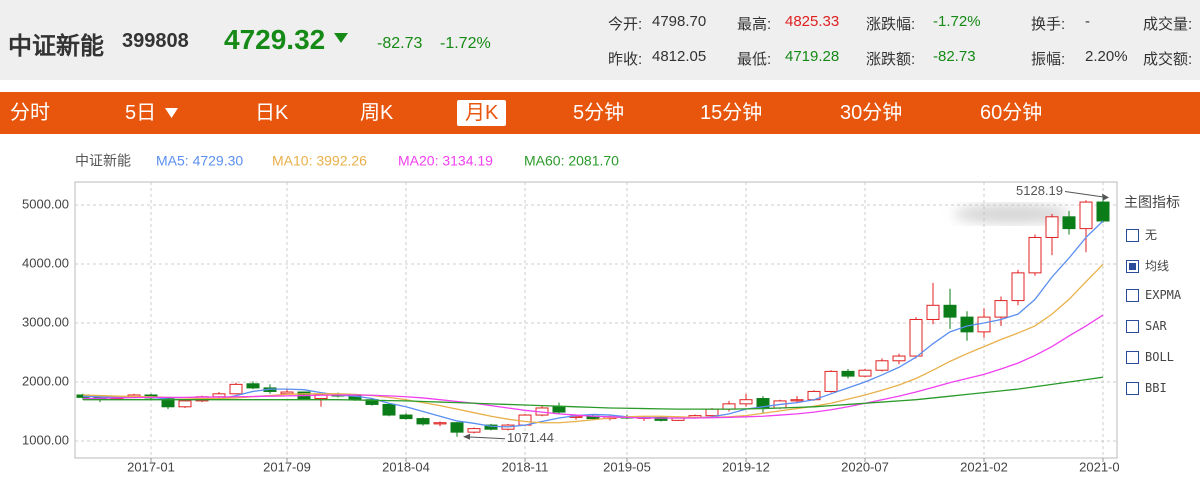 Image resolution: width=1200 pixels, height=488 pixels. I want to click on x-tick-label: 2019-05, so click(627, 466).